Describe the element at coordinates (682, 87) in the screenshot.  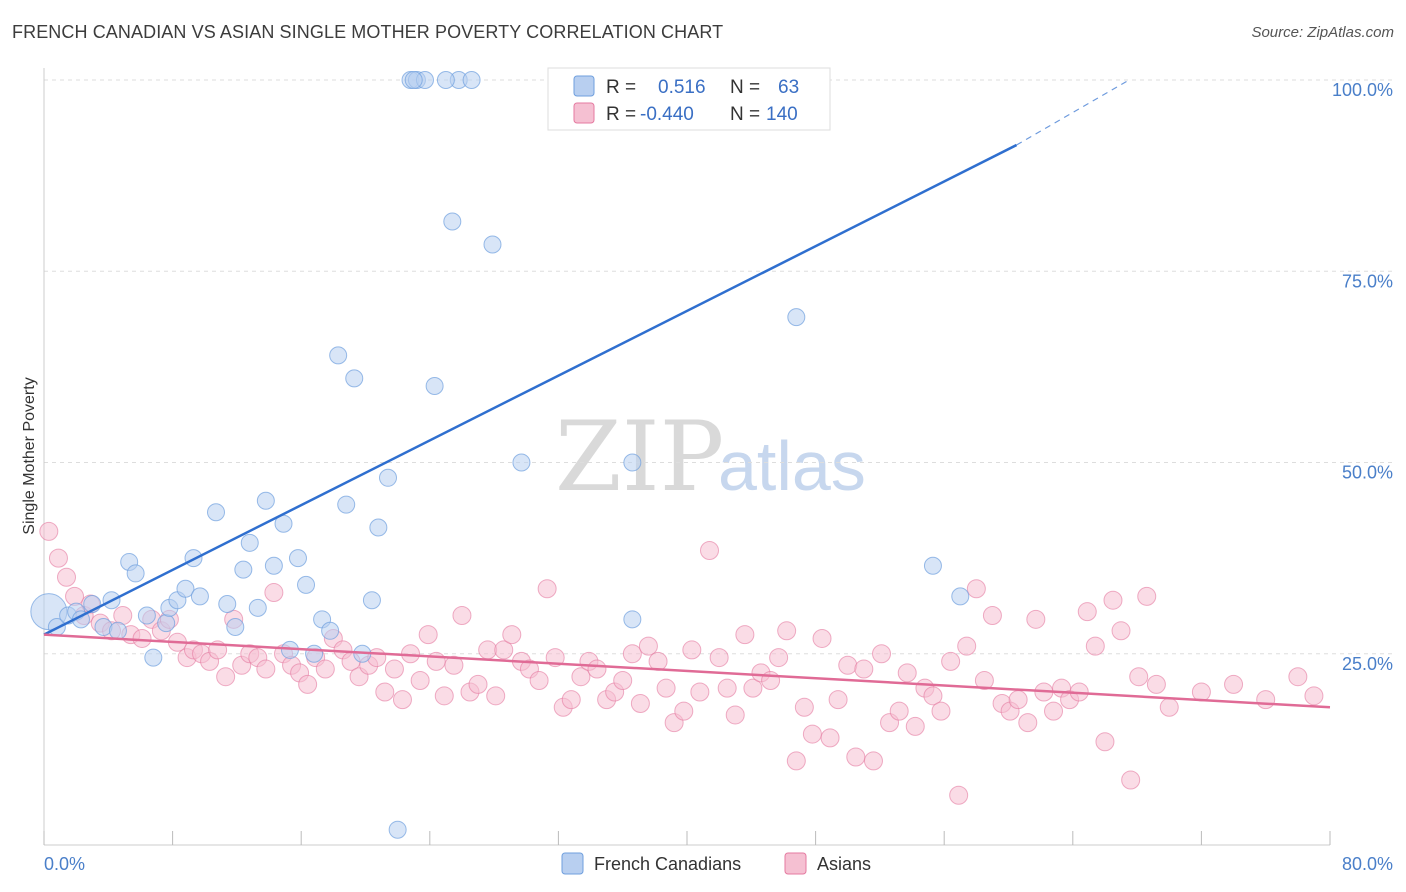
I see `french-canadians-r-value: 0.516` at that location.